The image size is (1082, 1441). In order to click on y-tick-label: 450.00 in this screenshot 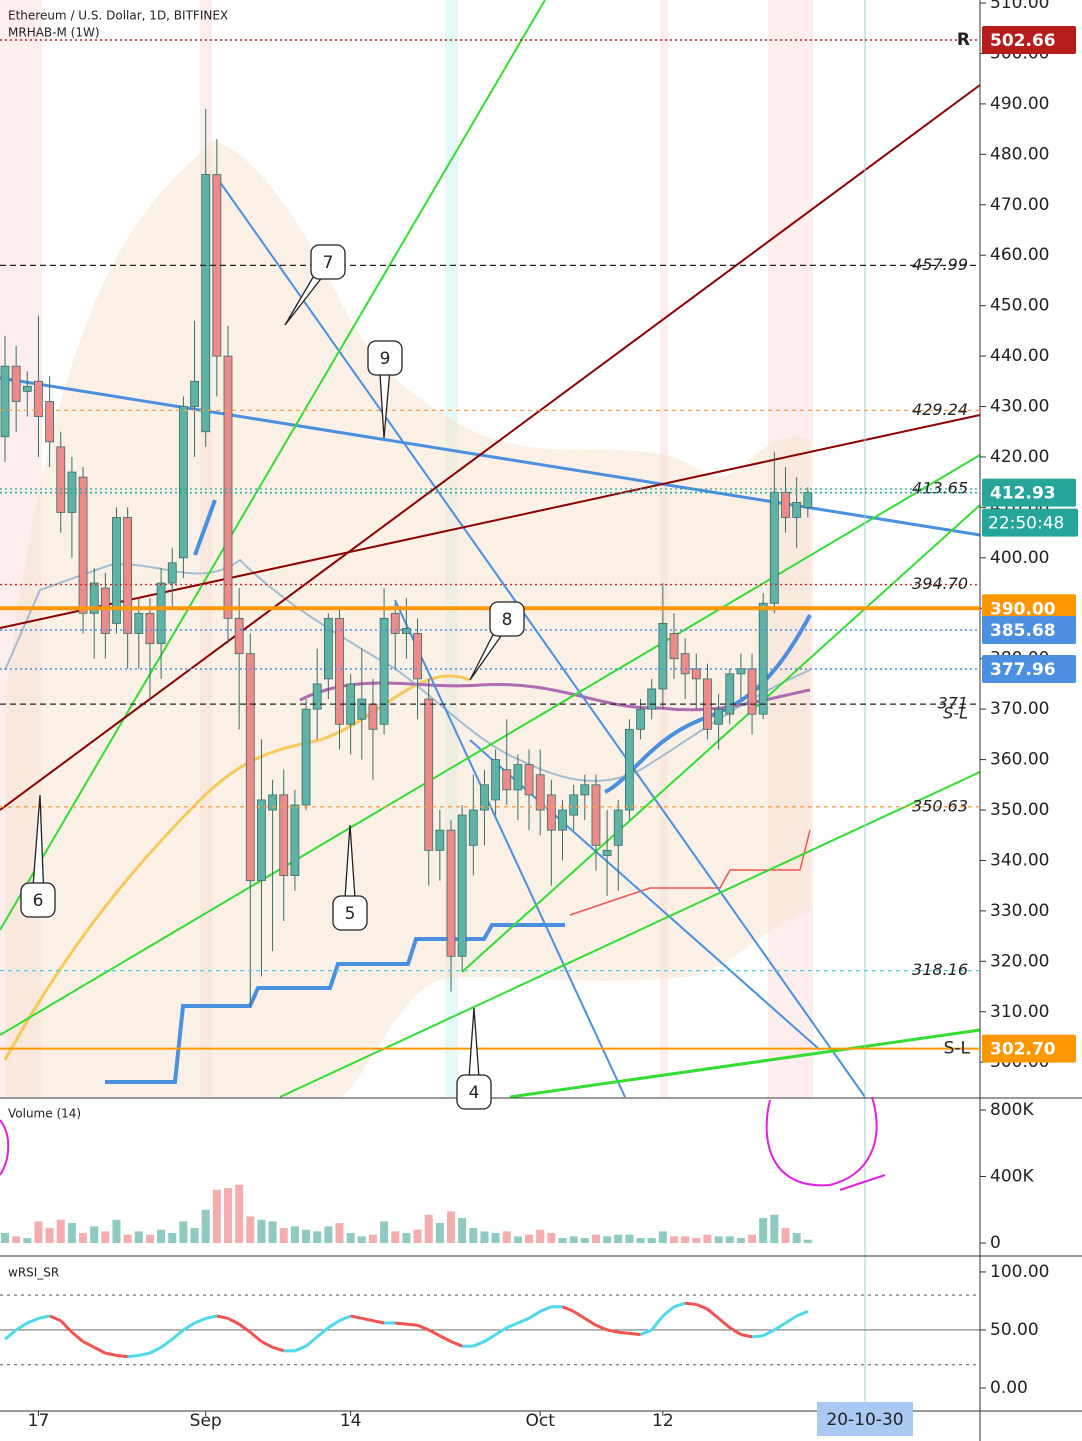, I will do `click(1019, 306)`.